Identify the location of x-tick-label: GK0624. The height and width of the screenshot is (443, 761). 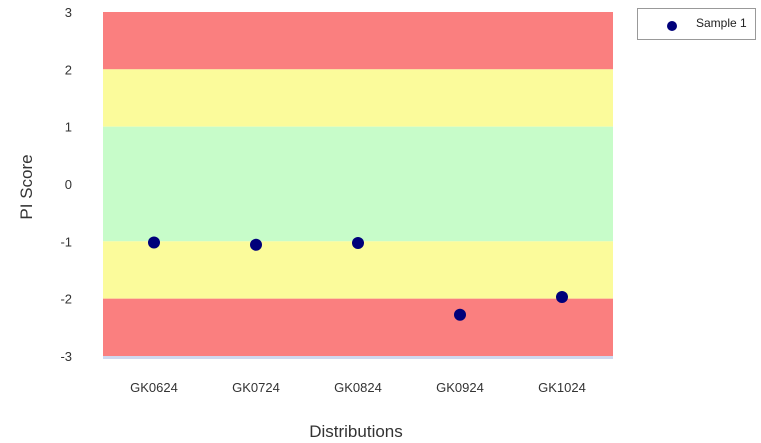
(154, 387).